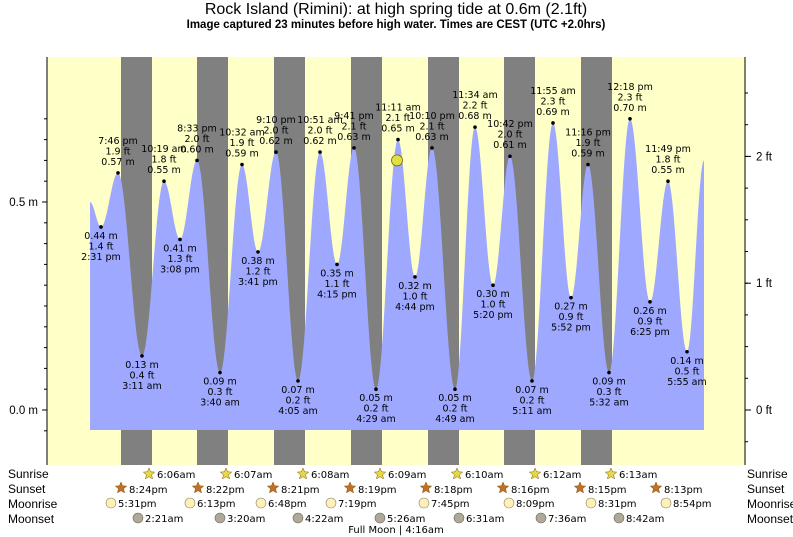  What do you see at coordinates (375, 409) in the screenshot?
I see `extreme-label-15-b: 0.2 ft` at bounding box center [375, 409].